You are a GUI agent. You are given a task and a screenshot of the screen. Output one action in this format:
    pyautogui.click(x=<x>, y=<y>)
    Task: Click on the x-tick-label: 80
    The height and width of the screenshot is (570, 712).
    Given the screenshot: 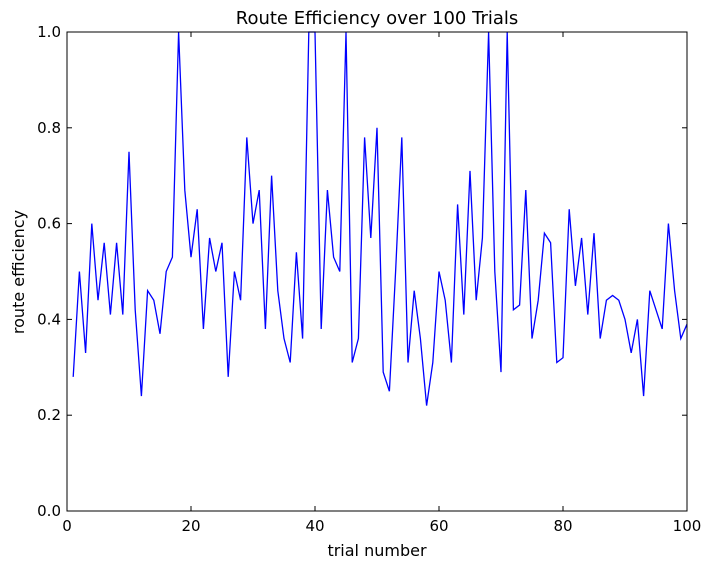 What is the action you would take?
    pyautogui.click(x=562, y=526)
    